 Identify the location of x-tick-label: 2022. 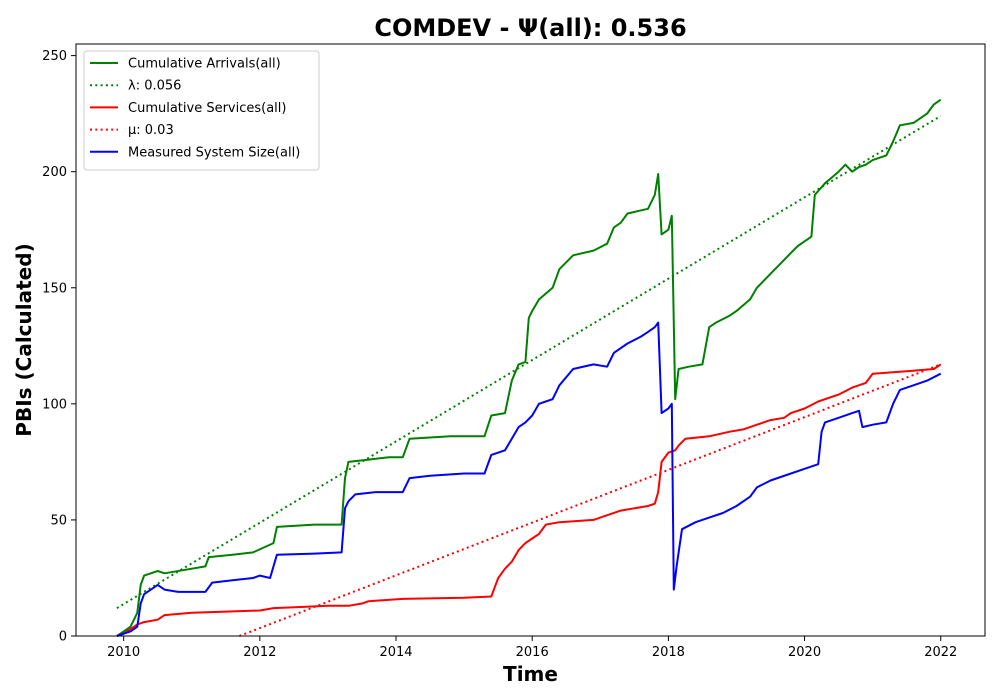
(940, 652).